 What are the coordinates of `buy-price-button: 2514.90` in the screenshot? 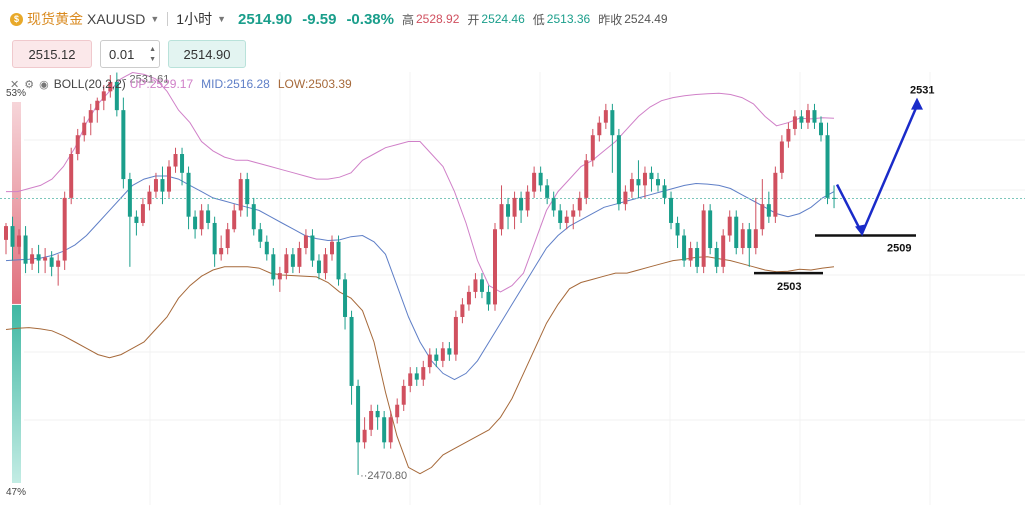 It's located at (207, 54).